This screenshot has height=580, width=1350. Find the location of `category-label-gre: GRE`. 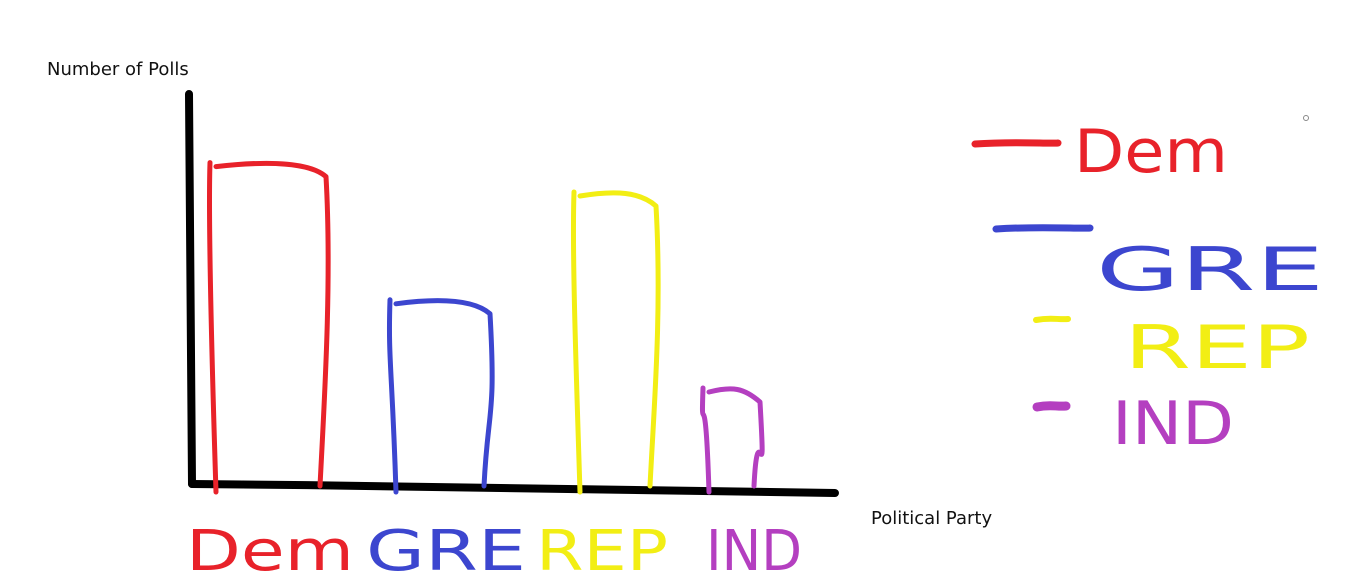

category-label-gre: GRE is located at coordinates (446, 549).